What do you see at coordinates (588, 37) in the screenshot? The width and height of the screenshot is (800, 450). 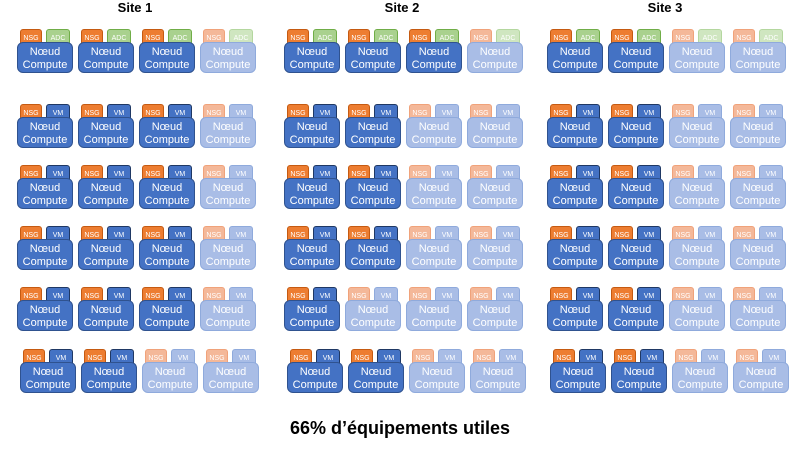 I see `adc-tag: ADC` at bounding box center [588, 37].